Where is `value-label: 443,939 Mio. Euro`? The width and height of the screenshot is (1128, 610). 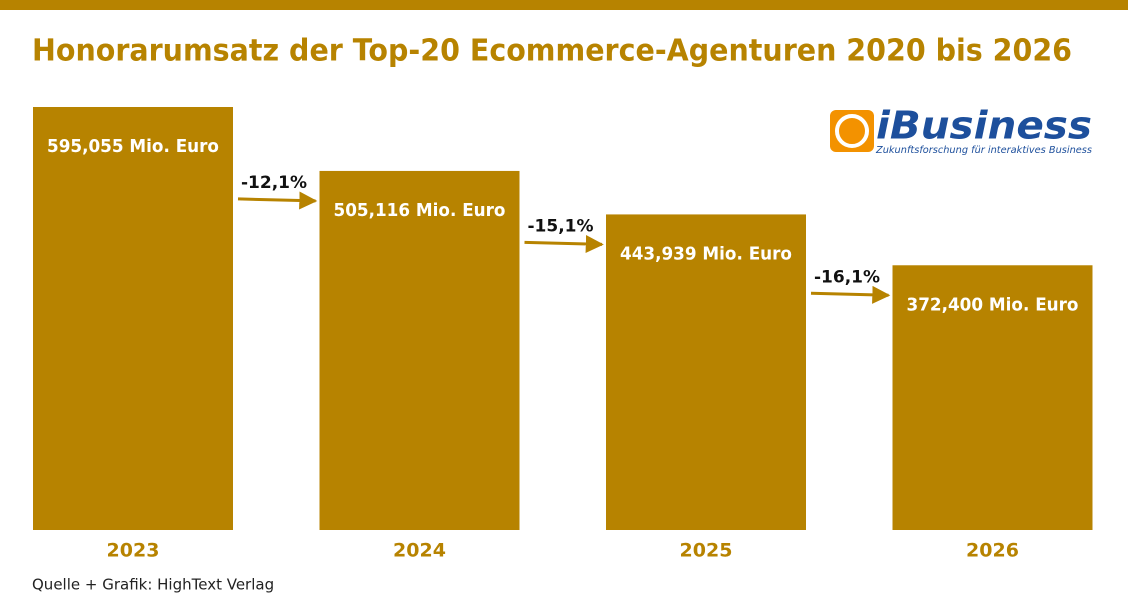 value-label: 443,939 Mio. Euro is located at coordinates (706, 253).